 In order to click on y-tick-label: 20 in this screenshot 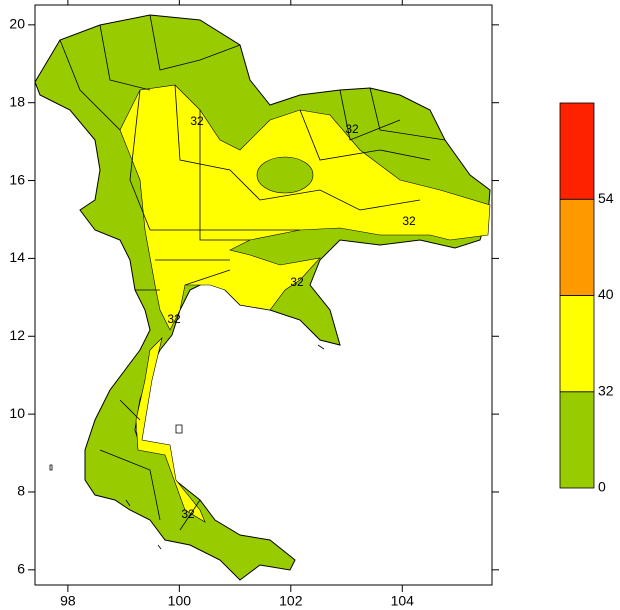, I will do `click(17, 24)`.